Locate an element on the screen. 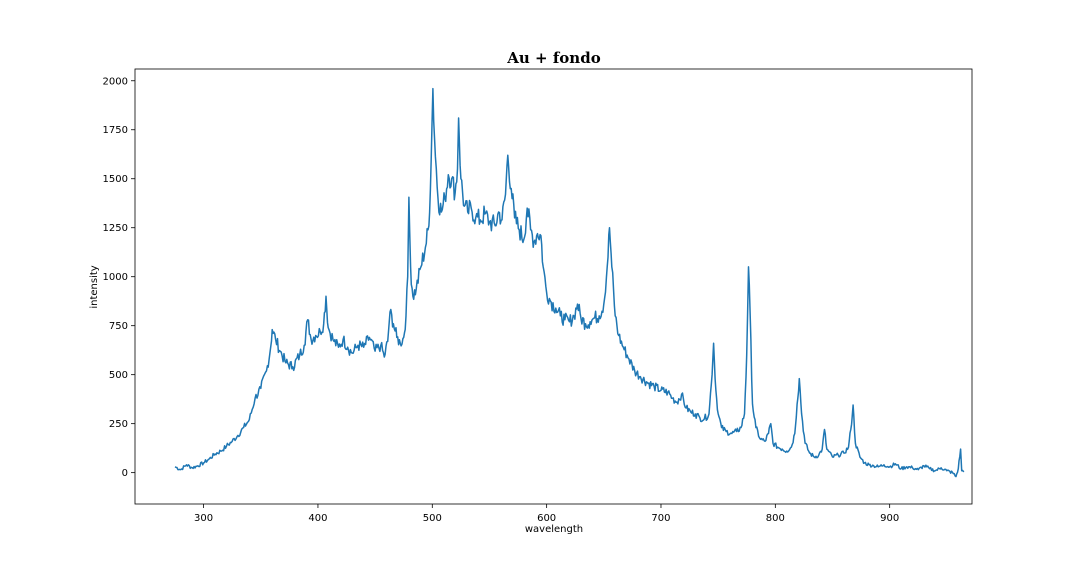 Image resolution: width=1080 pixels, height=576 pixels. y-tick-label: 1500 is located at coordinates (115, 179).